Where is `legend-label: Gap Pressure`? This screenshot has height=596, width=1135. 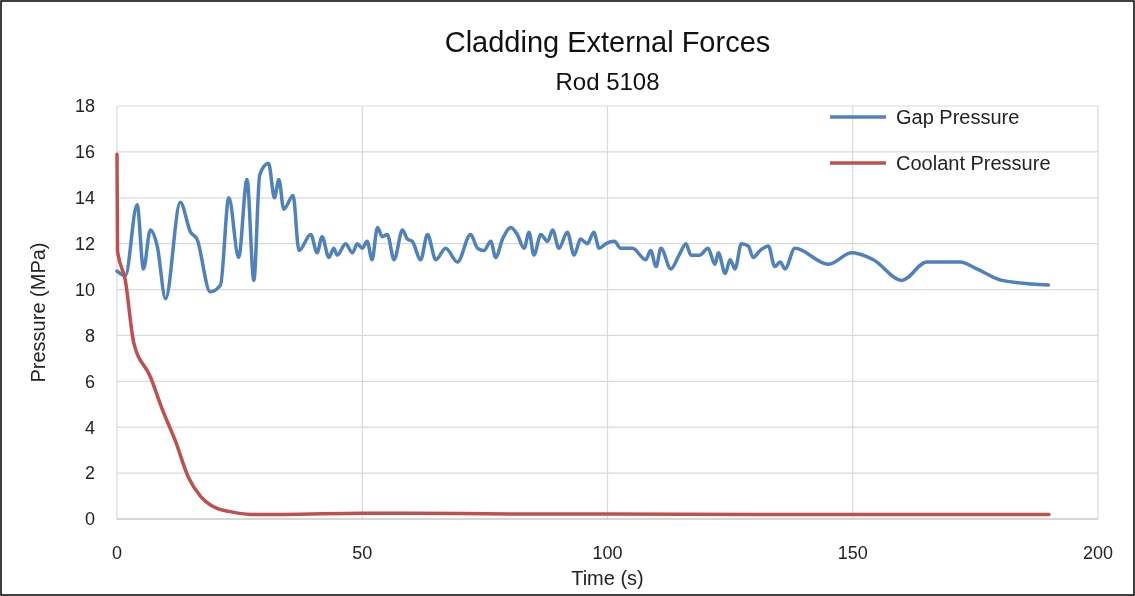
legend-label: Gap Pressure is located at coordinates (958, 117).